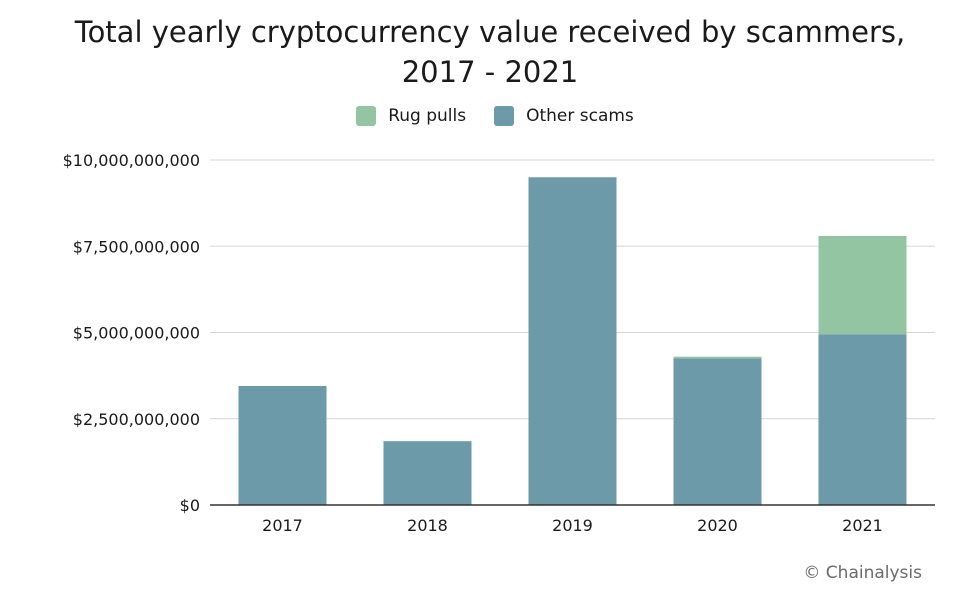  What do you see at coordinates (572, 525) in the screenshot?
I see `x-tick-label: 2019` at bounding box center [572, 525].